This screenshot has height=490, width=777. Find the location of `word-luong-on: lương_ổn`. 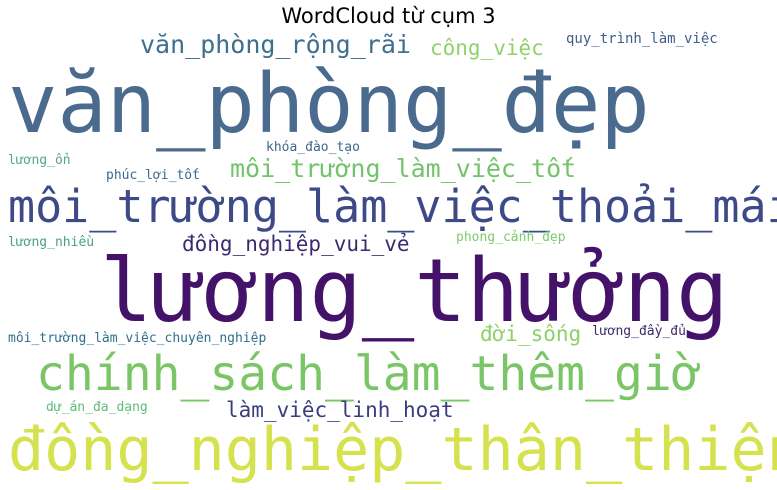

word-luong-on: lương_ổn is located at coordinates (39, 160).